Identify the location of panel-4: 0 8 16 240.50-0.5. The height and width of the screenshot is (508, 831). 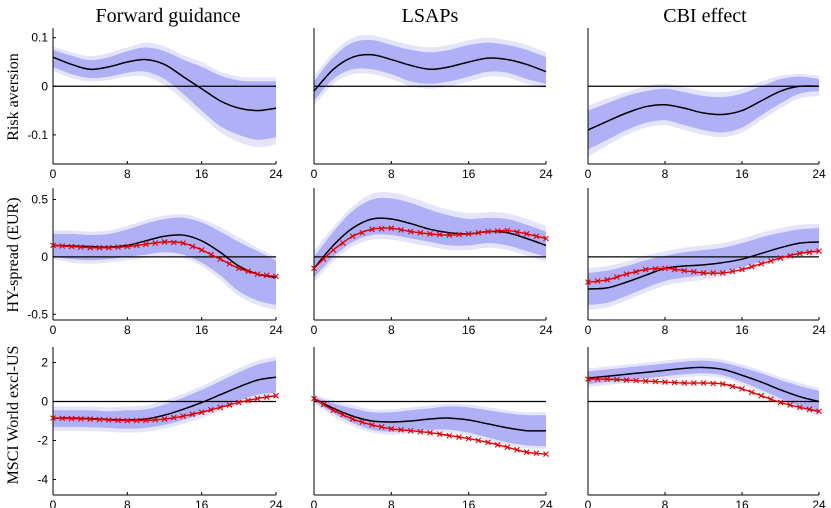
(155, 262).